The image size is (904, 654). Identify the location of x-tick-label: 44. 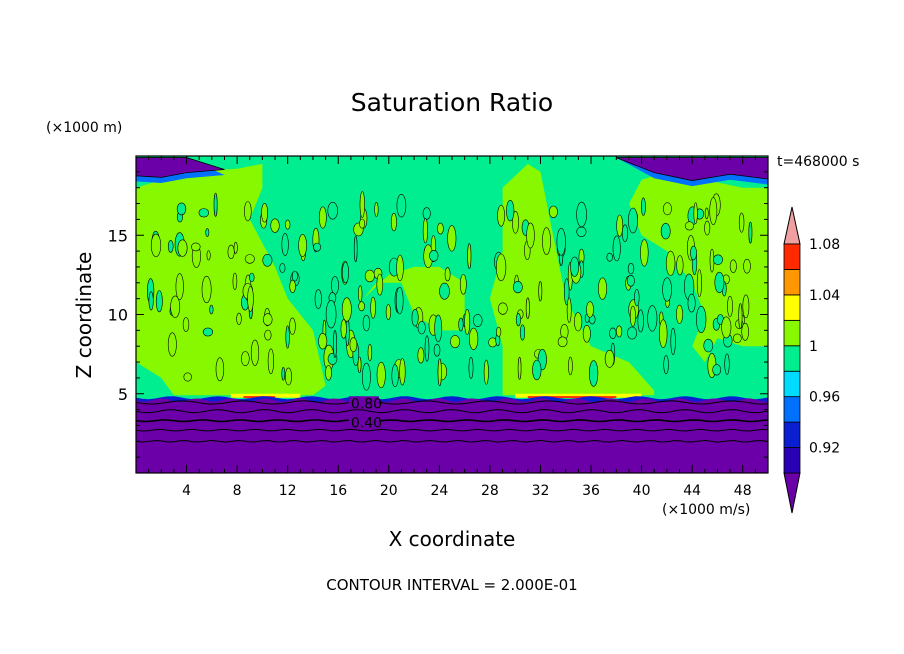
(692, 491).